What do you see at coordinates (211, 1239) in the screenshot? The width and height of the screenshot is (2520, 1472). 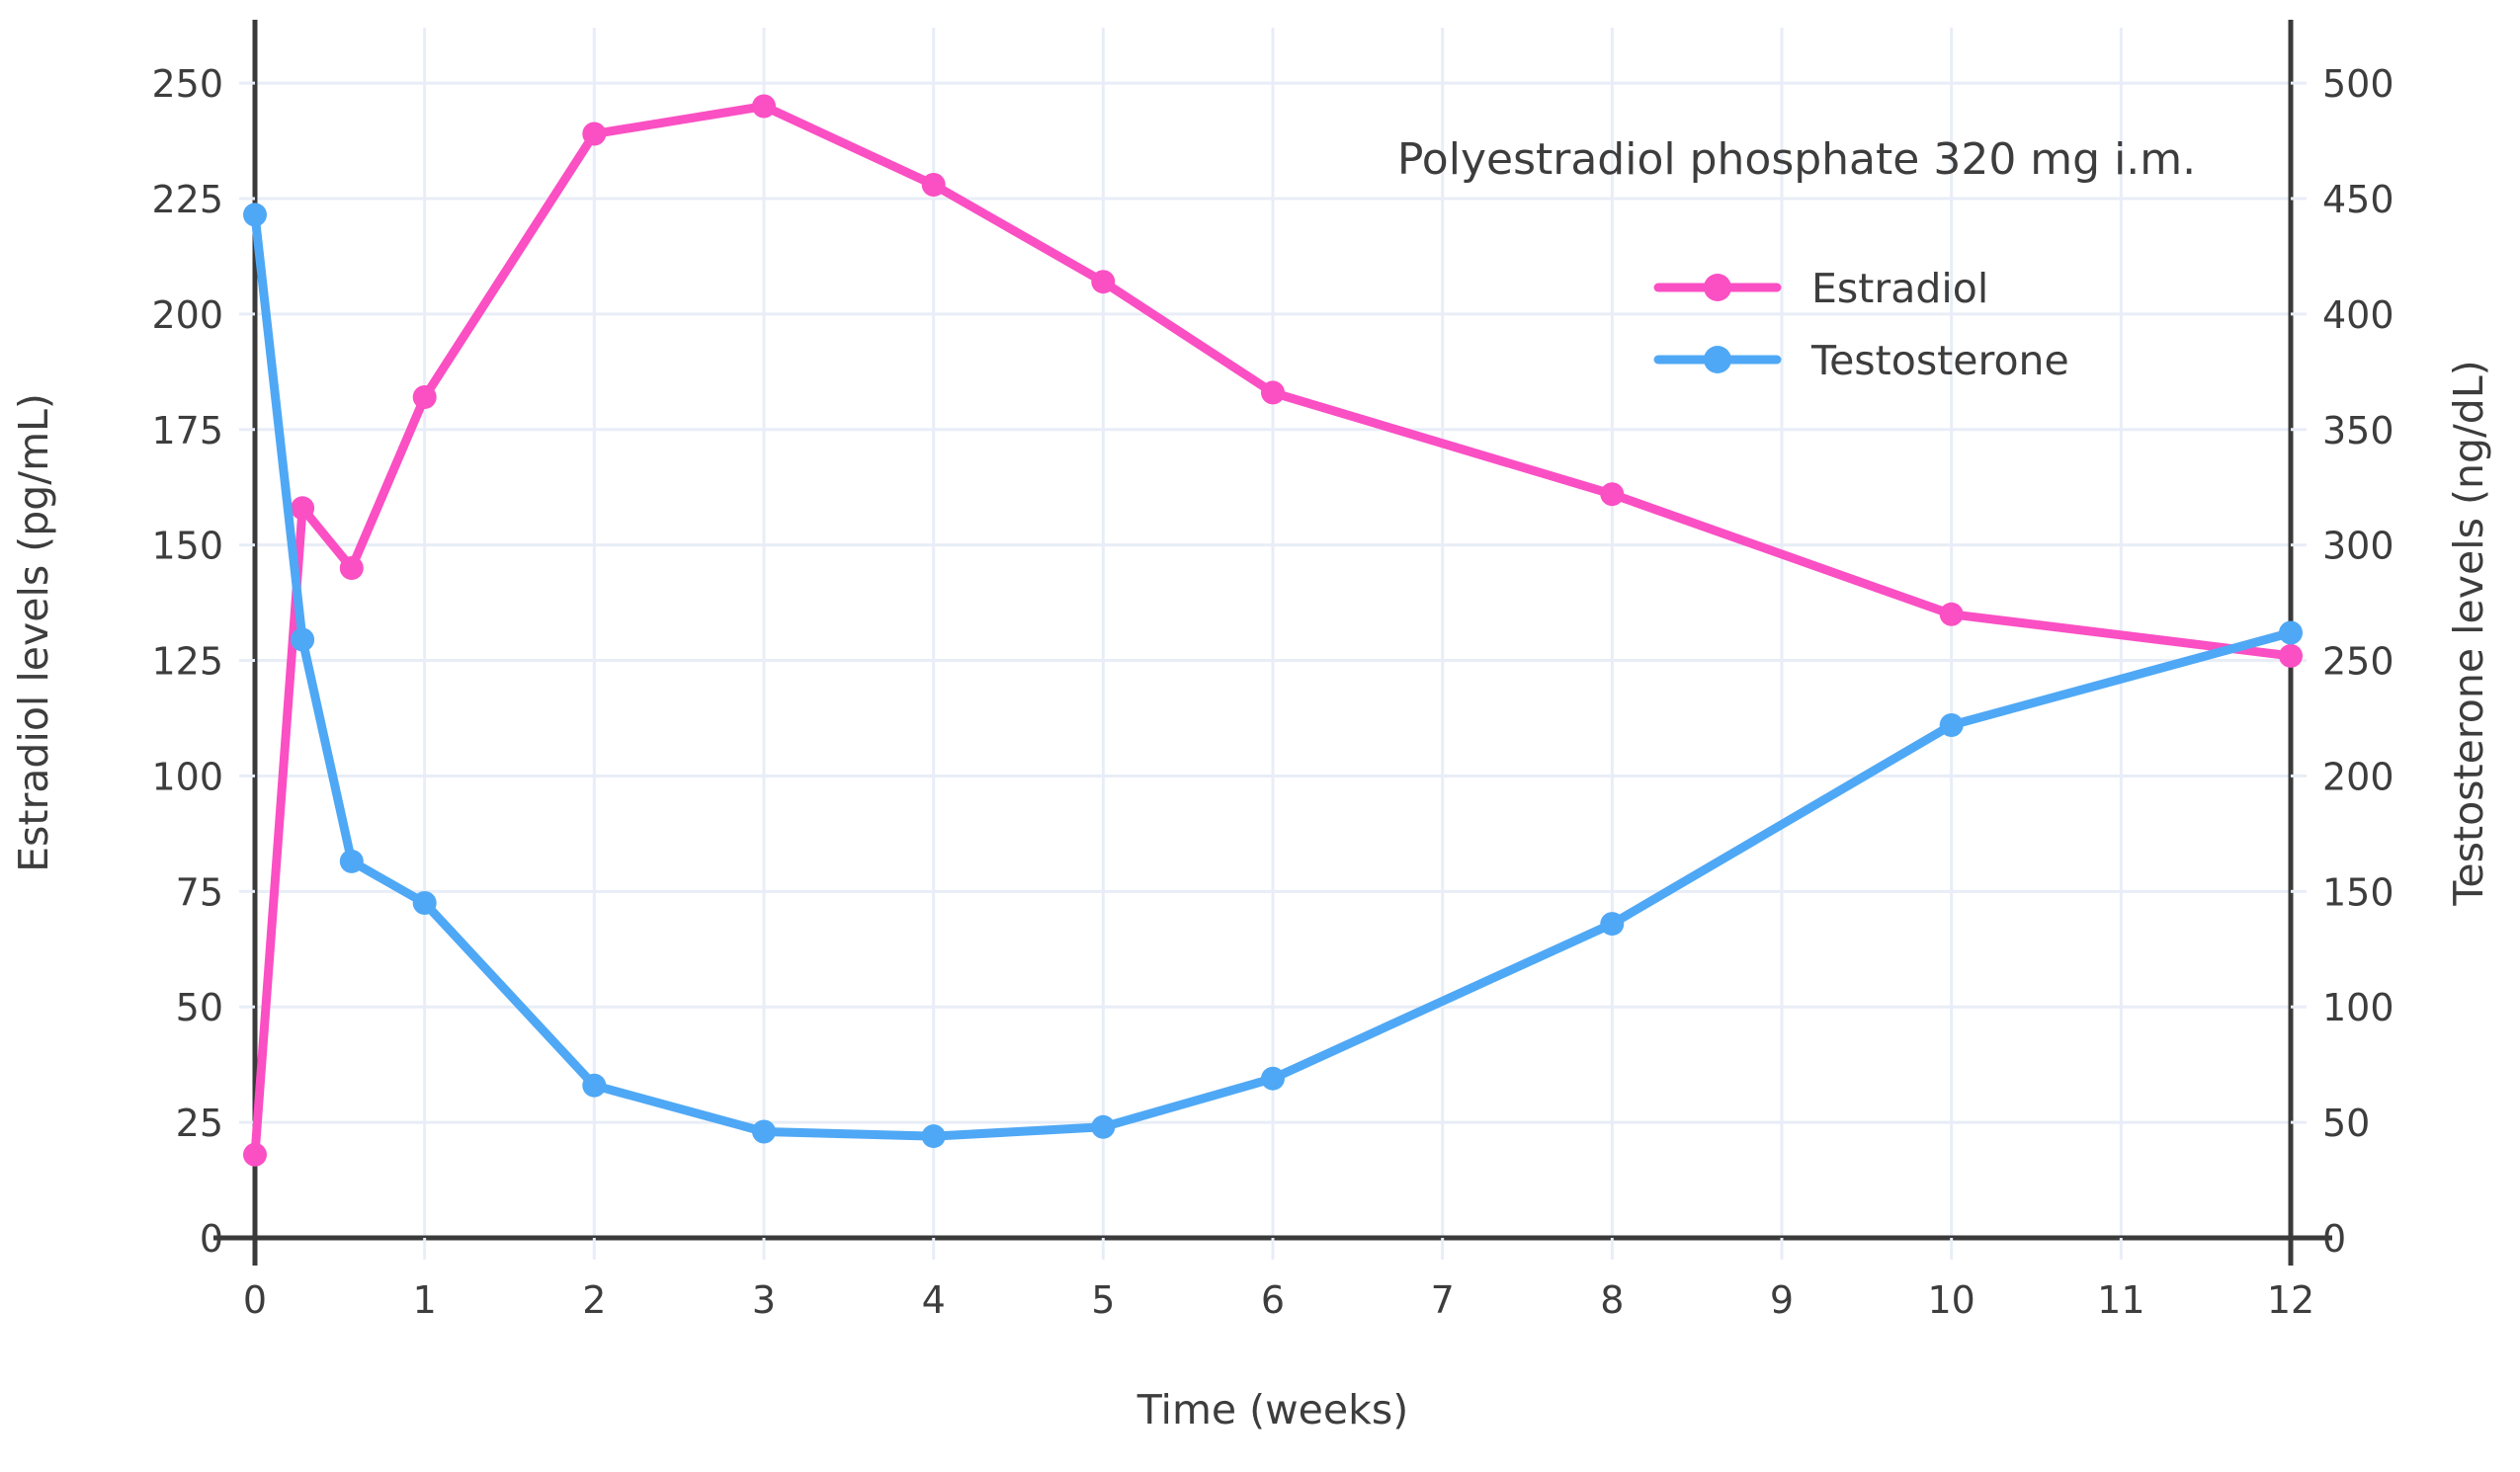 I see `y-tick-label-left: 0` at bounding box center [211, 1239].